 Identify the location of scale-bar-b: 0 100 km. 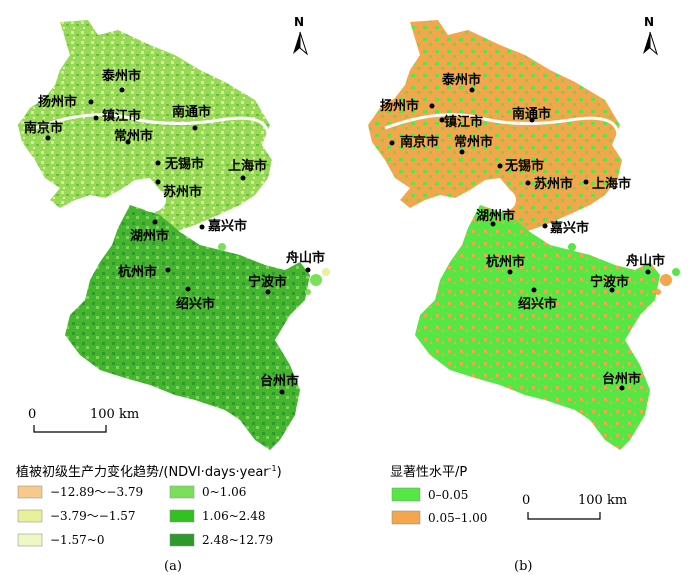
(574, 506).